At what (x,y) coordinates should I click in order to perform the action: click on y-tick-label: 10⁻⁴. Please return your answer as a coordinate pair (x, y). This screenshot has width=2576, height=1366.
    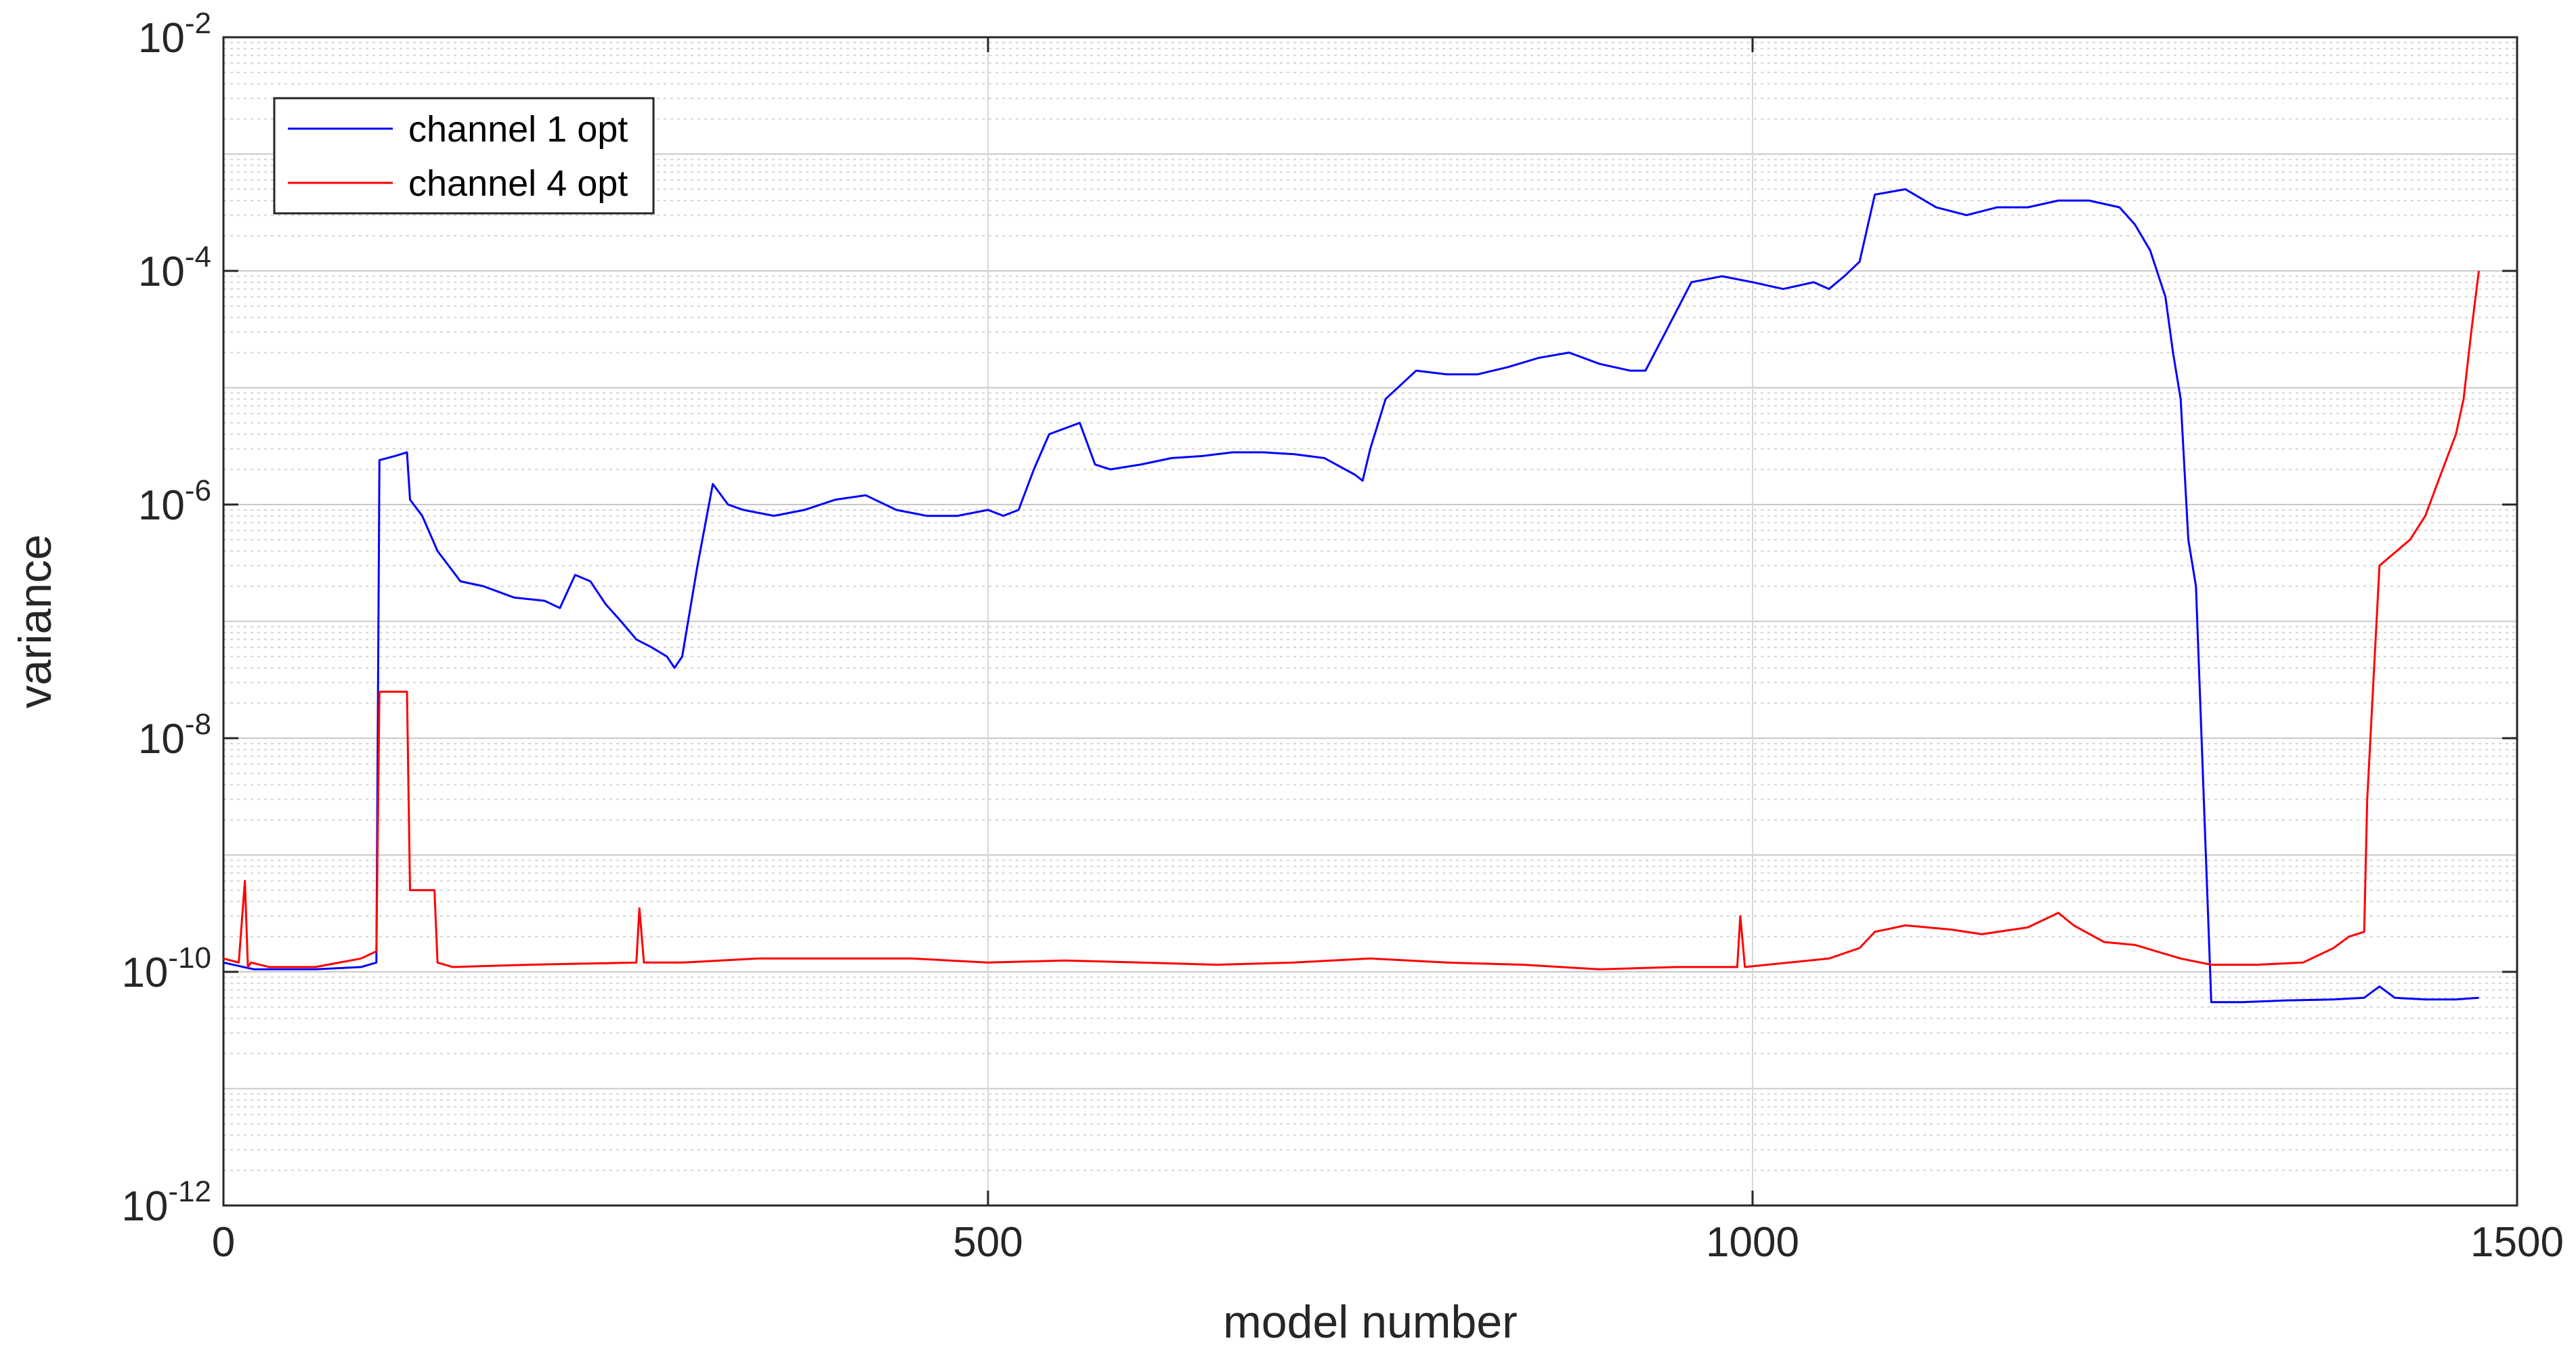
    Looking at the image, I should click on (174, 267).